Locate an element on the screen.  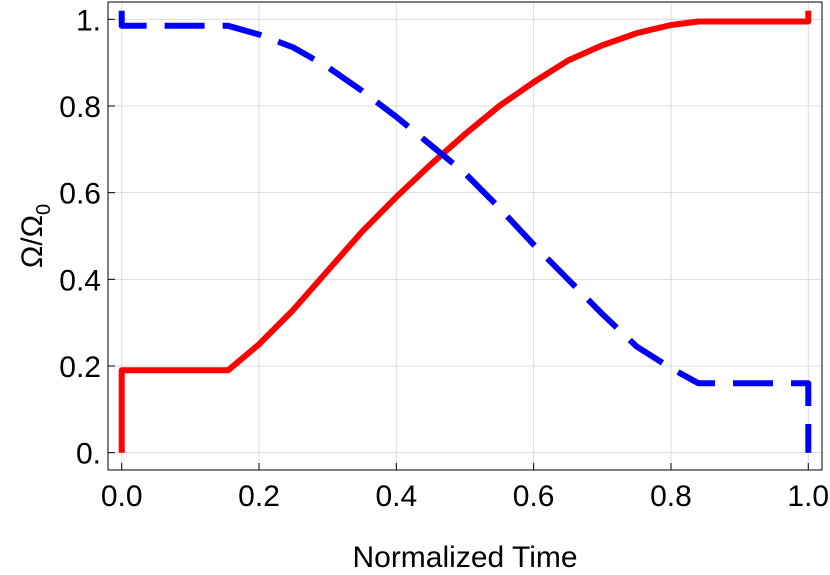
y-axis-title: Ω/Ω0 is located at coordinates (35, 236).